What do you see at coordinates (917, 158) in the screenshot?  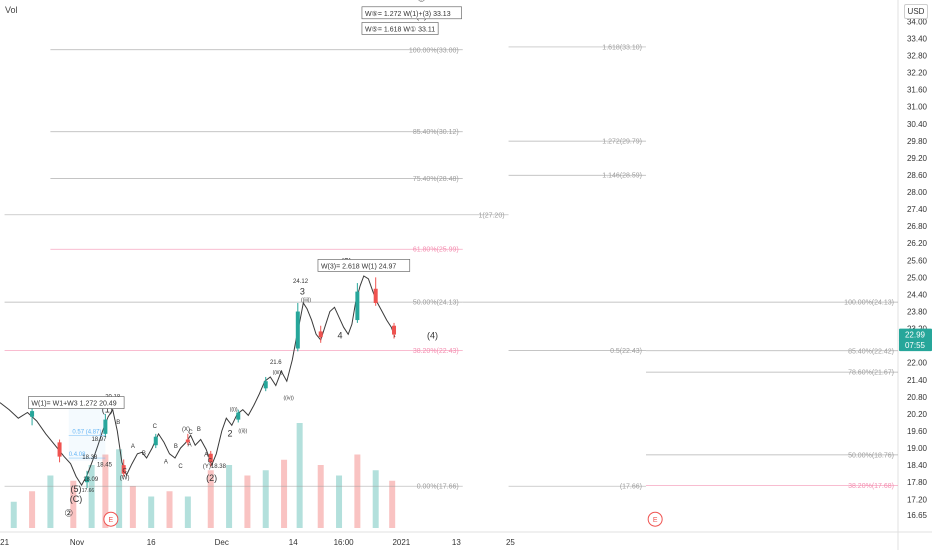 I see `price-tick-label: 29.20` at bounding box center [917, 158].